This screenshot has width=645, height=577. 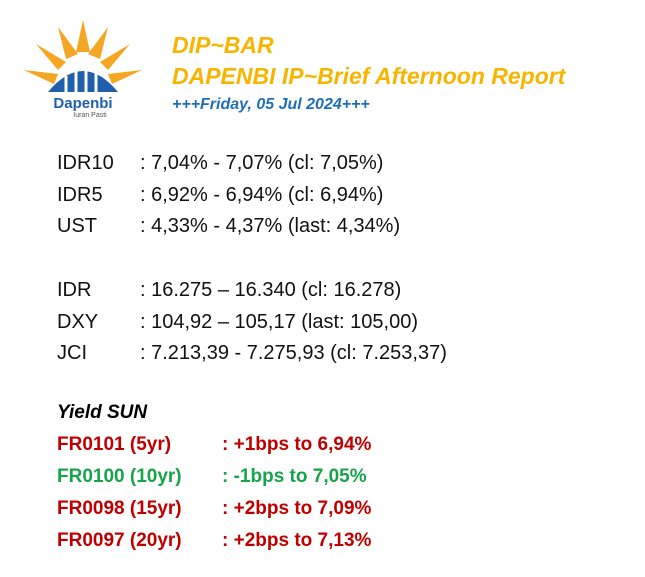 What do you see at coordinates (119, 508) in the screenshot?
I see `bond-name: FR0098 (15yr)` at bounding box center [119, 508].